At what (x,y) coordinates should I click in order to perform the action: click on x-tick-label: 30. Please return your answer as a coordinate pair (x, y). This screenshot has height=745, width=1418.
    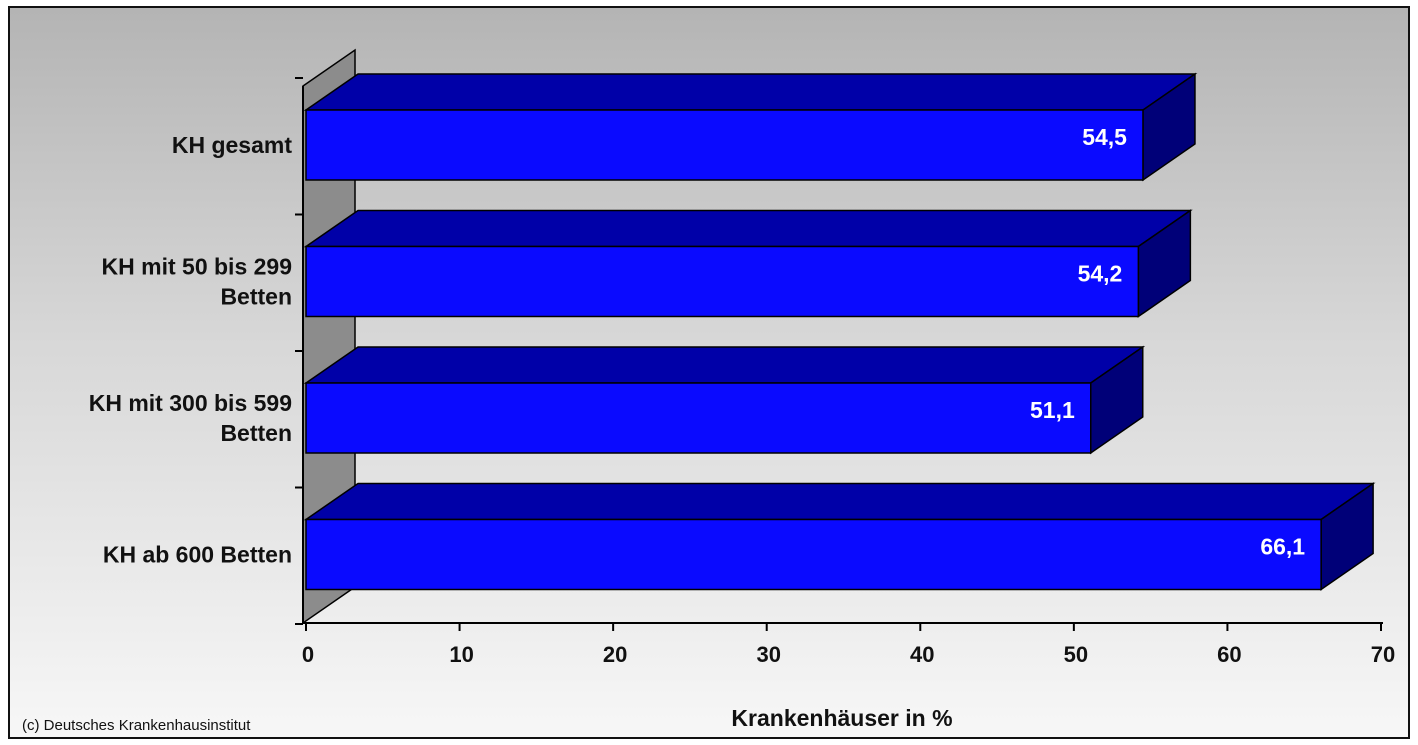
    Looking at the image, I should click on (768, 654).